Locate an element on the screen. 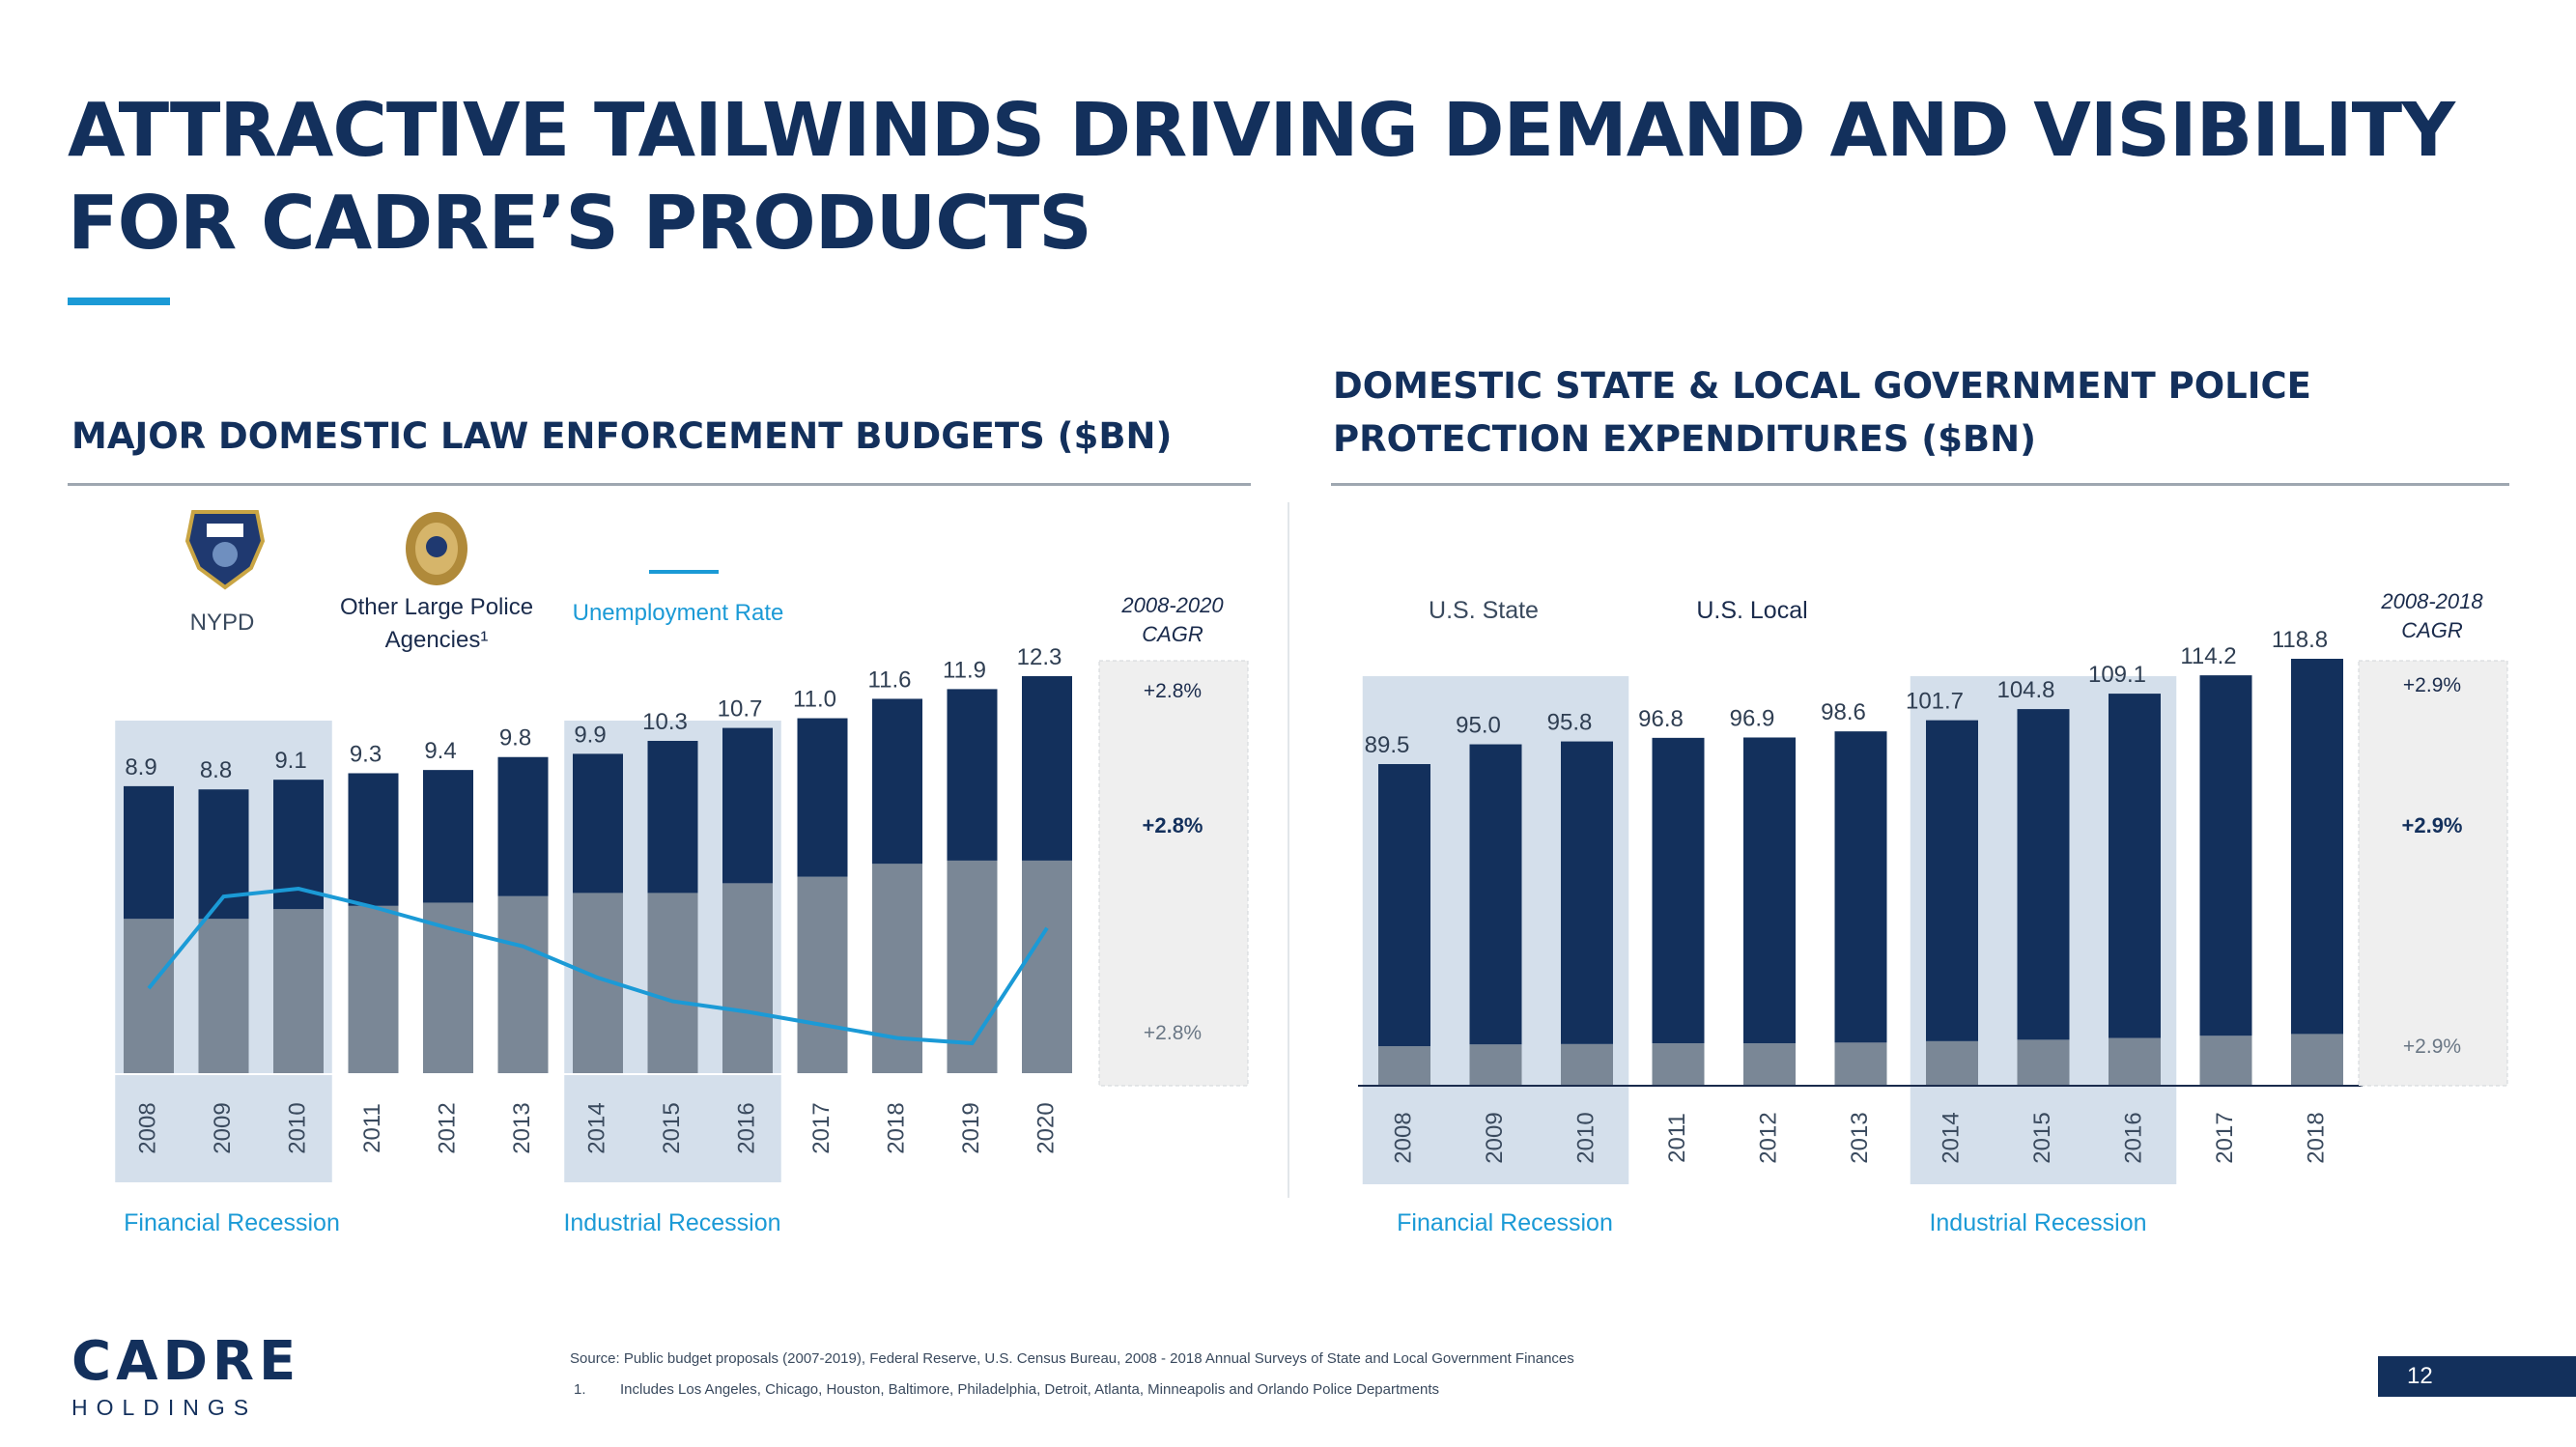 The height and width of the screenshot is (1447, 2576). left-cagr-box is located at coordinates (1173, 874).